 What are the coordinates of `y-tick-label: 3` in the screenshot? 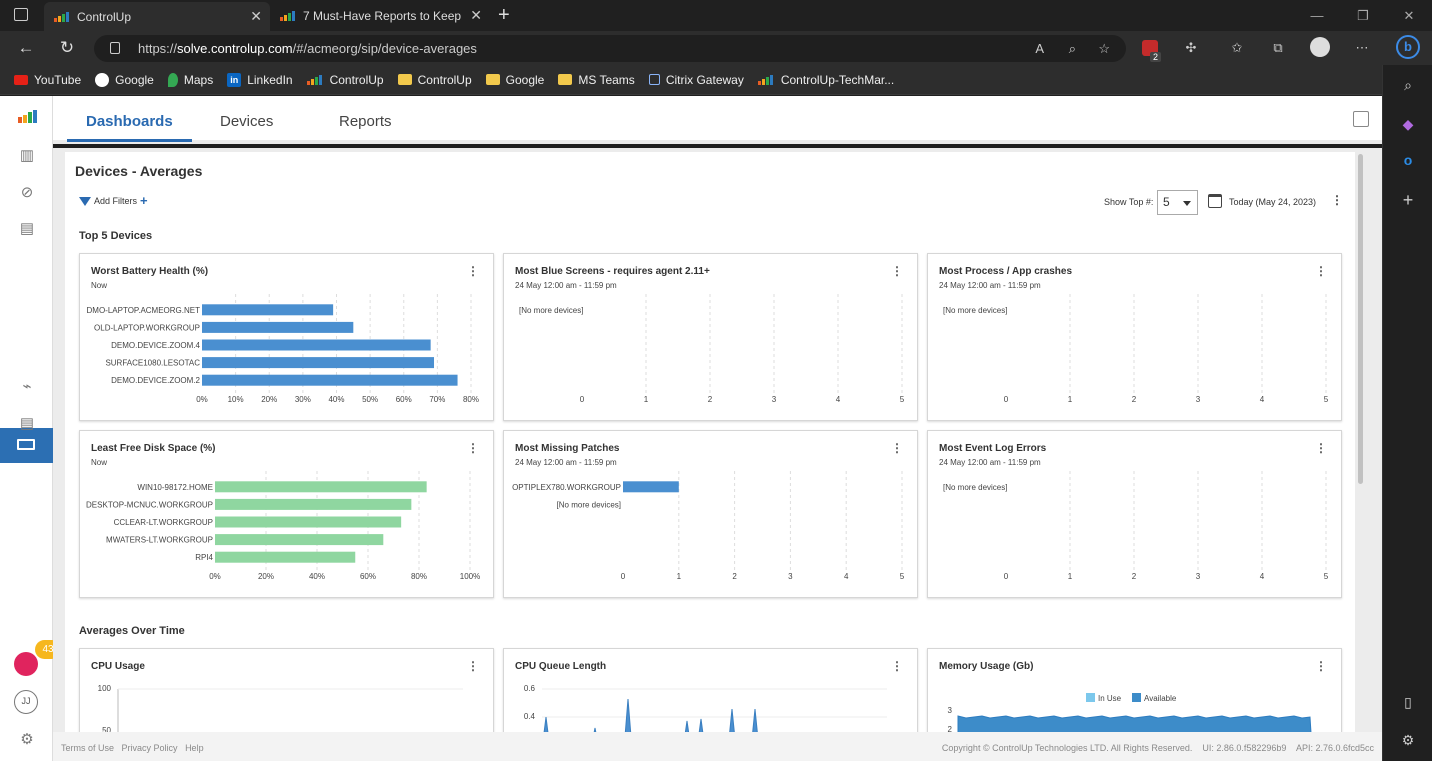 It's located at (950, 710).